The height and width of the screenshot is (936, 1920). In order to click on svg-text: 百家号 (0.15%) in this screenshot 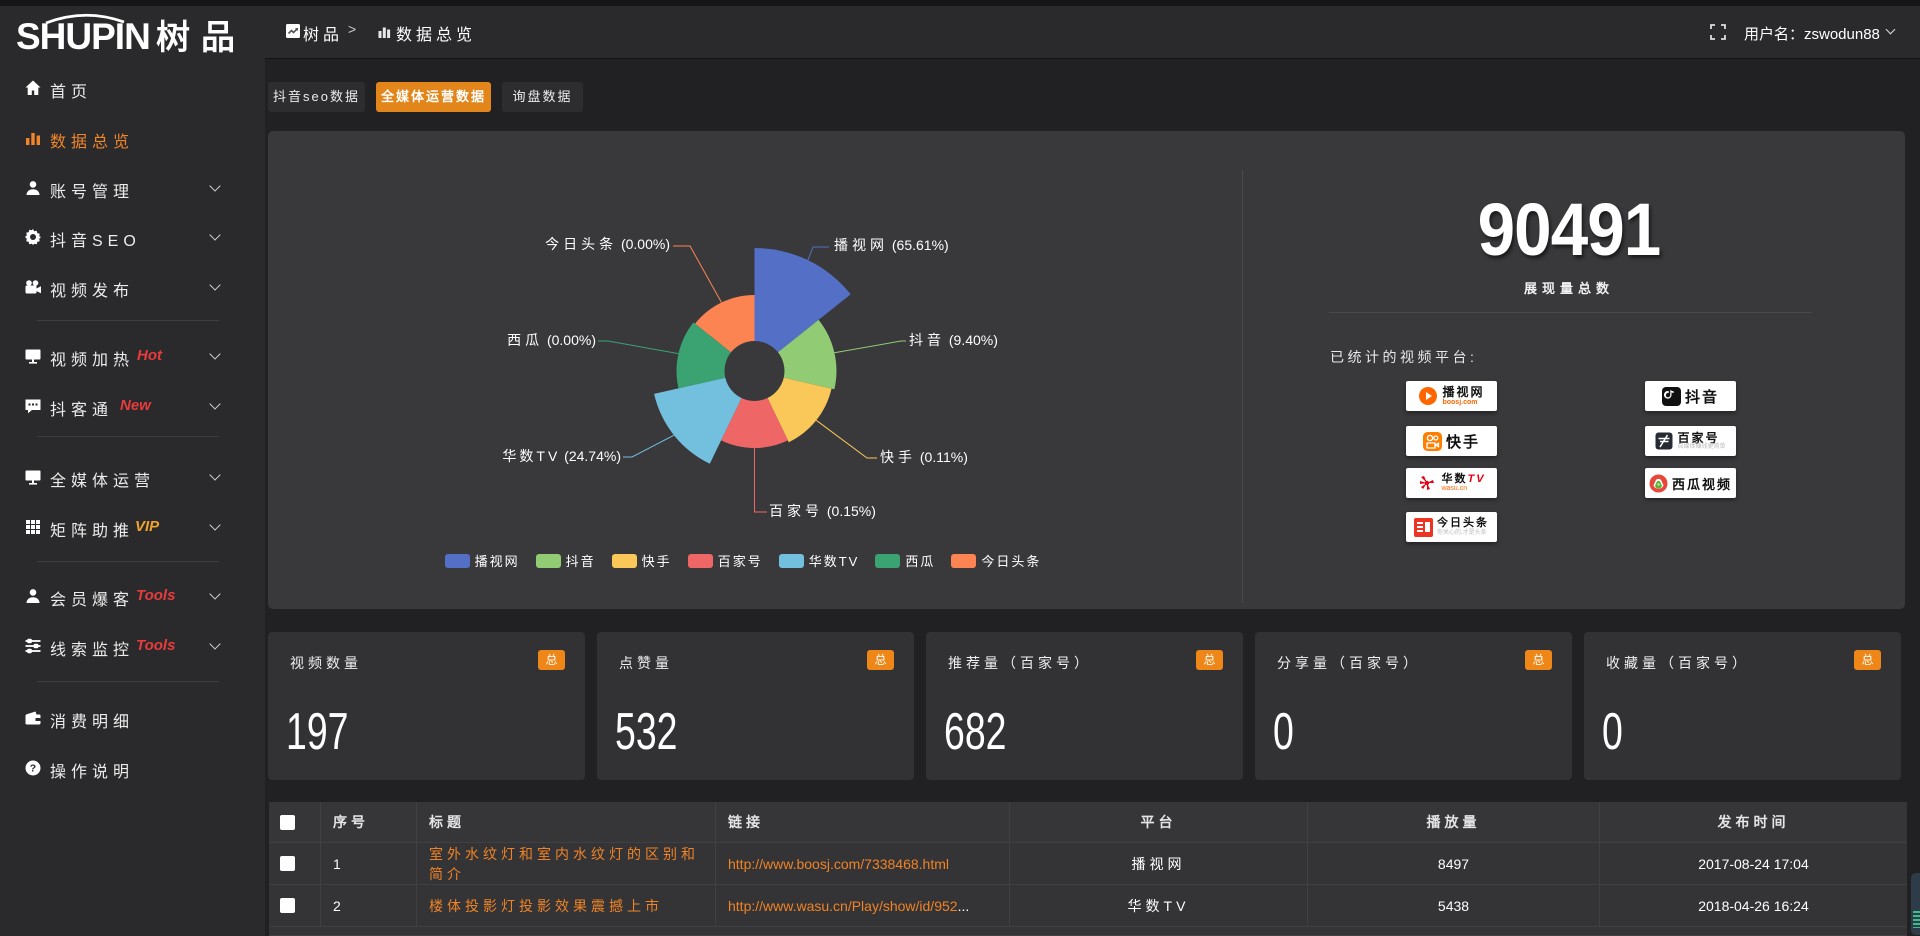, I will do `click(822, 511)`.